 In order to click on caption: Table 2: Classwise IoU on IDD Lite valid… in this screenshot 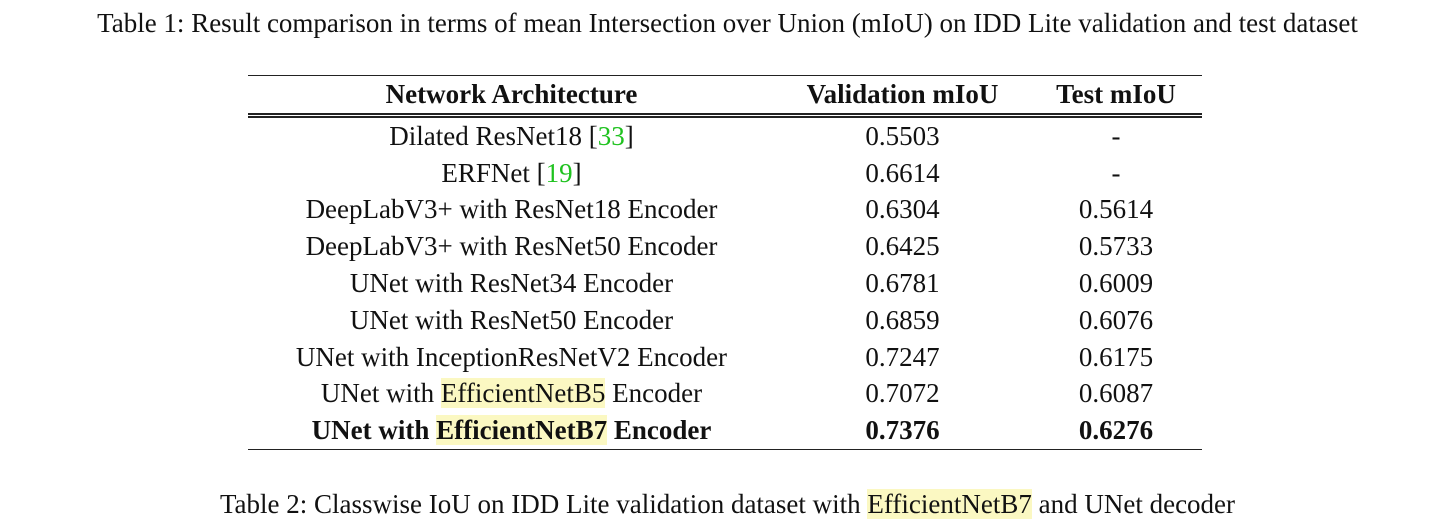, I will do `click(727, 504)`.